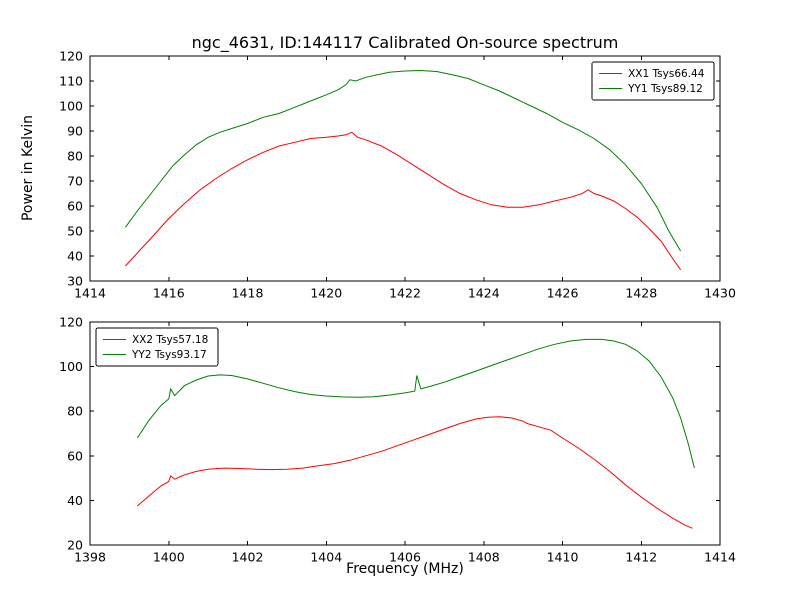  I want to click on x-tick-label: 1418, so click(248, 293).